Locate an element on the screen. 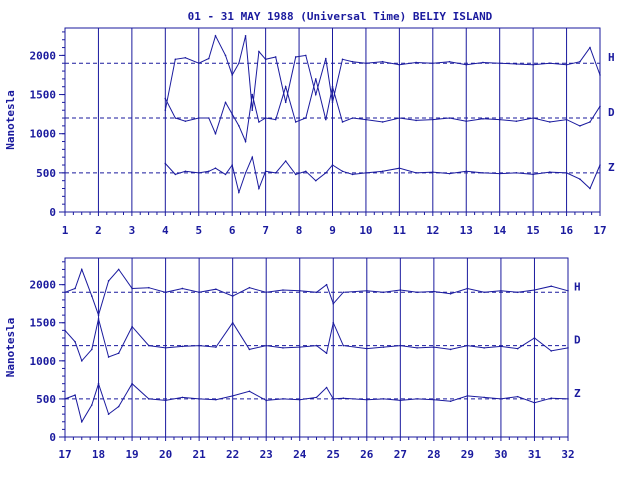 The image size is (640, 480). series-line-h is located at coordinates (382, 72).